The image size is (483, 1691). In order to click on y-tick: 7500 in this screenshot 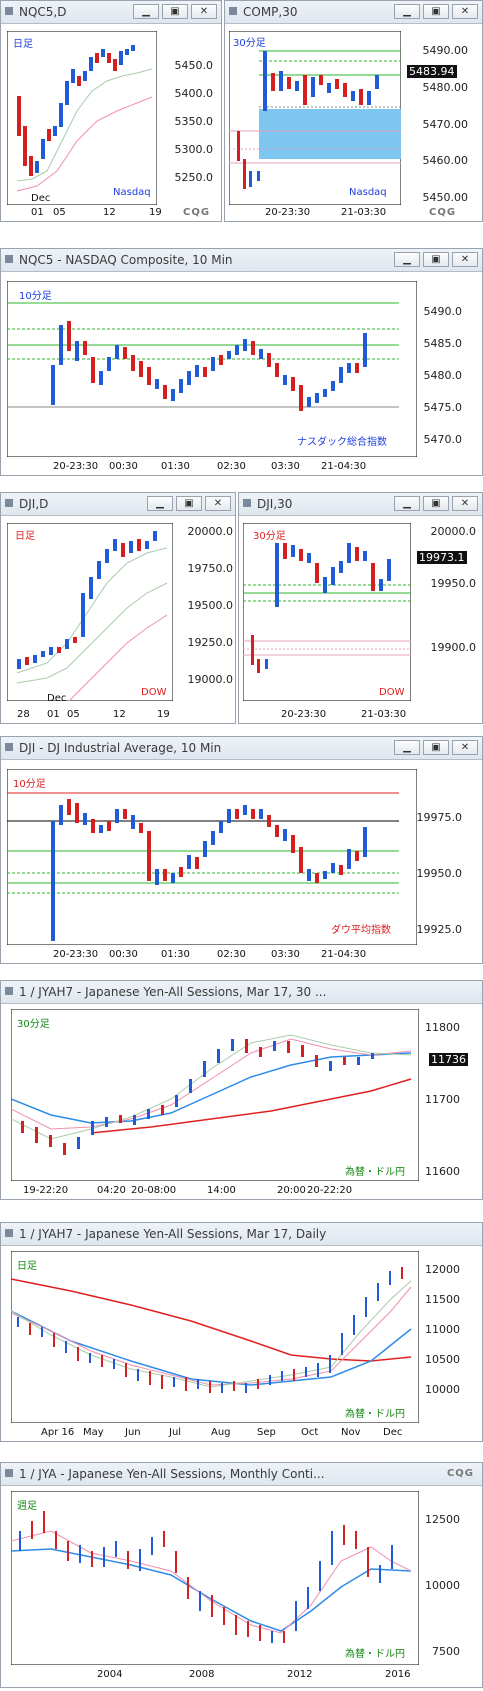, I will do `click(446, 1651)`.